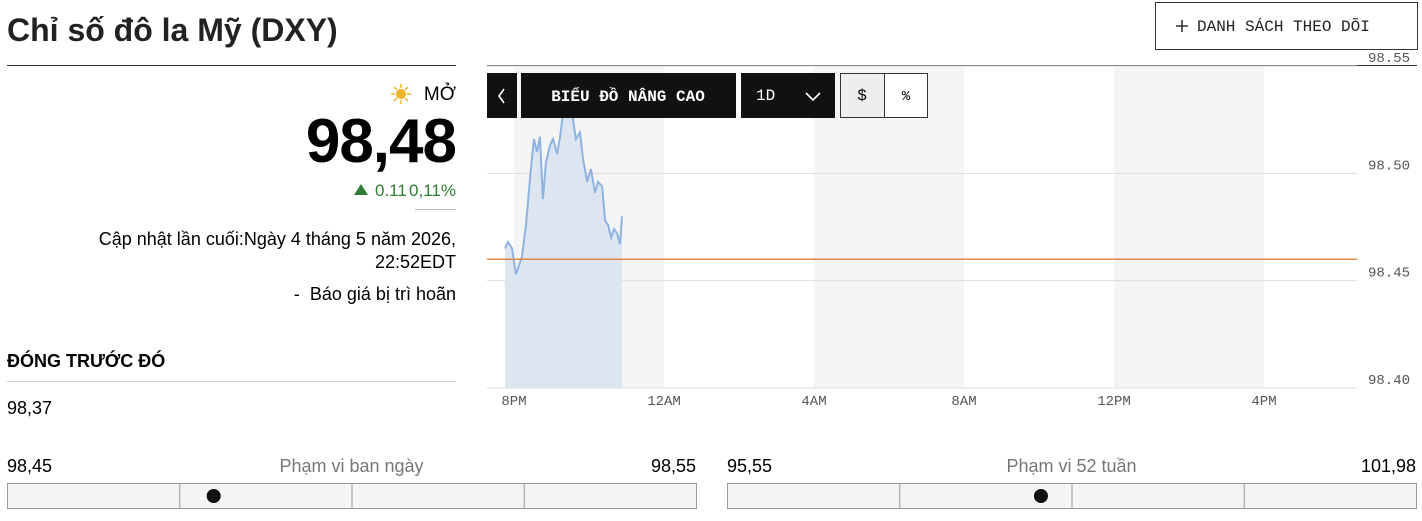  I want to click on up-arrow, so click(361, 189).